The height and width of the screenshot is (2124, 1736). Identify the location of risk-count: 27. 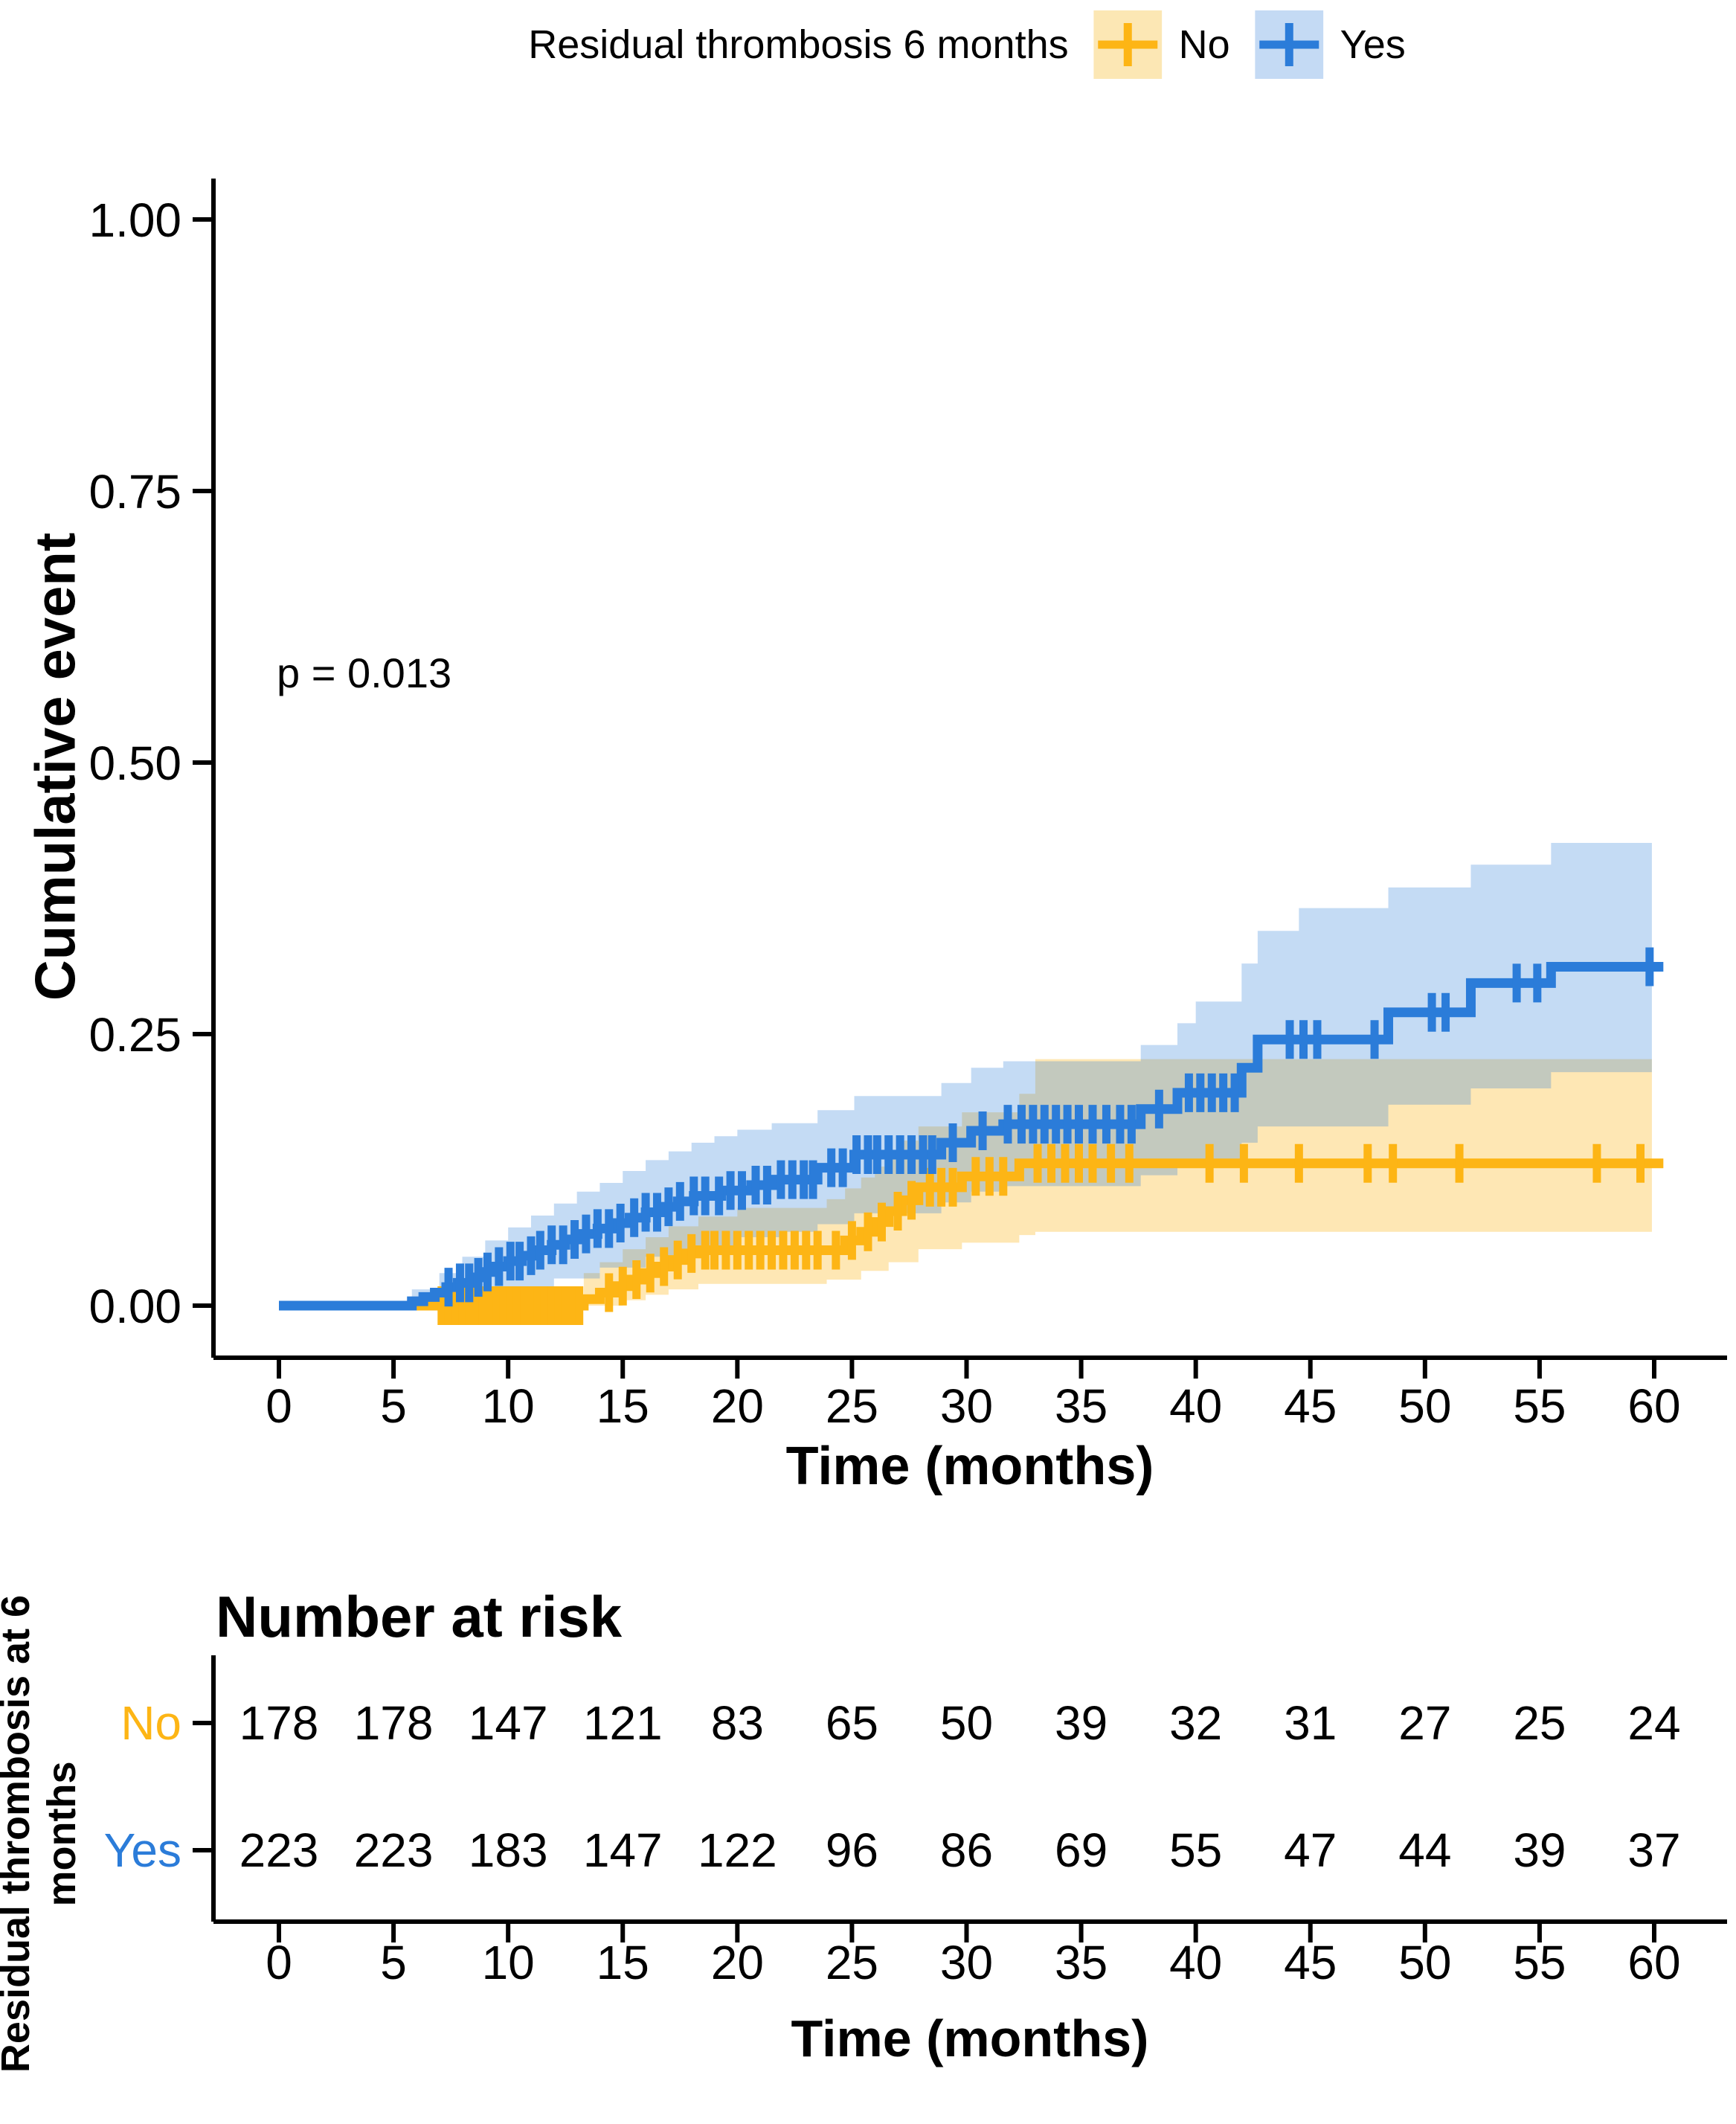
(1424, 1723).